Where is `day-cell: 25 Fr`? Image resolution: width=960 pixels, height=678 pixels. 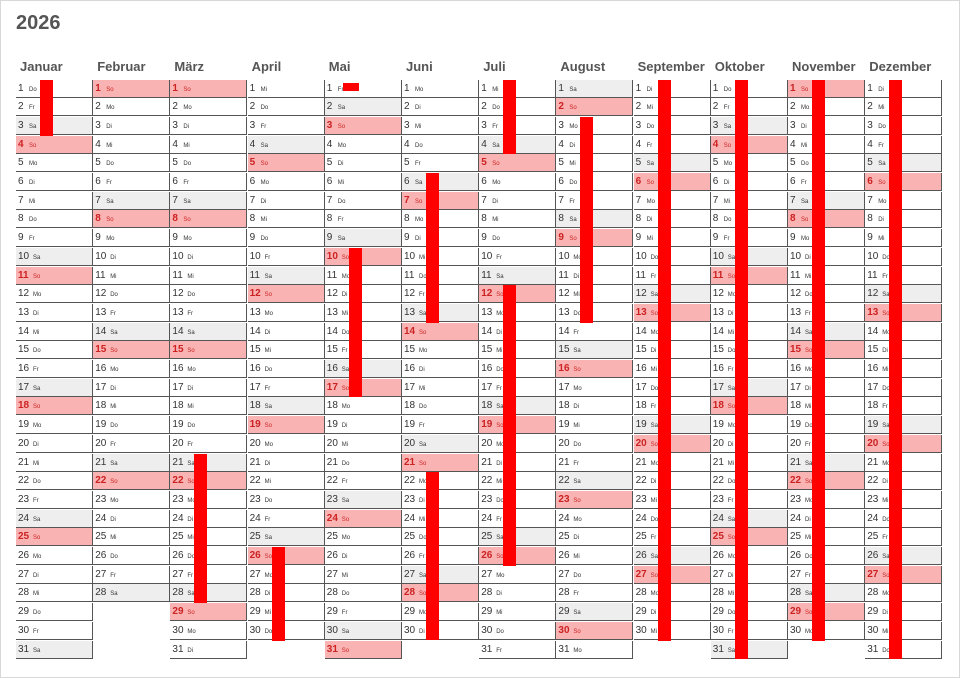 day-cell: 25 Fr is located at coordinates (672, 537).